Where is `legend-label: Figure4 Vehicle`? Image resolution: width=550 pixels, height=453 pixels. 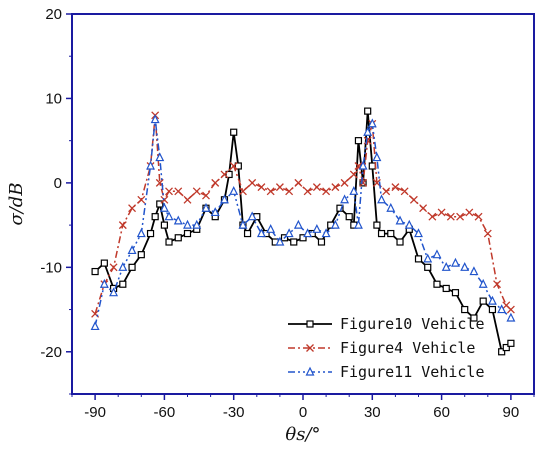
legend-label: Figure4 Vehicle is located at coordinates (407, 348).